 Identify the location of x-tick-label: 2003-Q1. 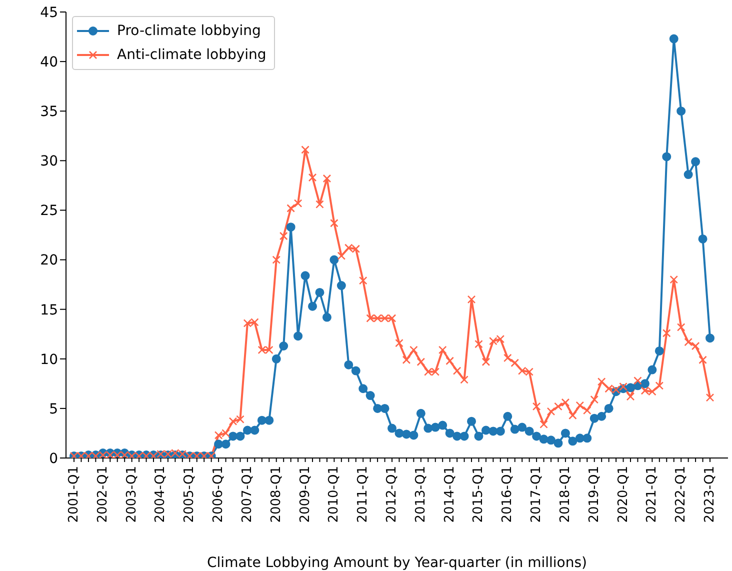
(132, 494).